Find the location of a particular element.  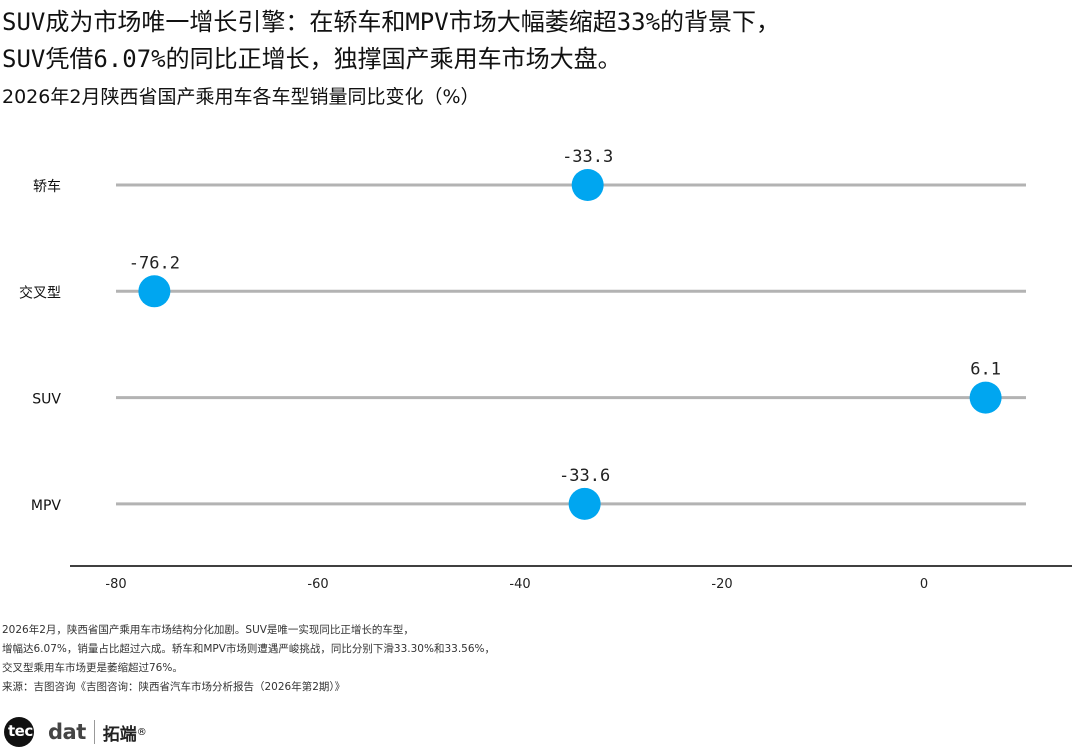

row-1-dot is located at coordinates (587, 185).